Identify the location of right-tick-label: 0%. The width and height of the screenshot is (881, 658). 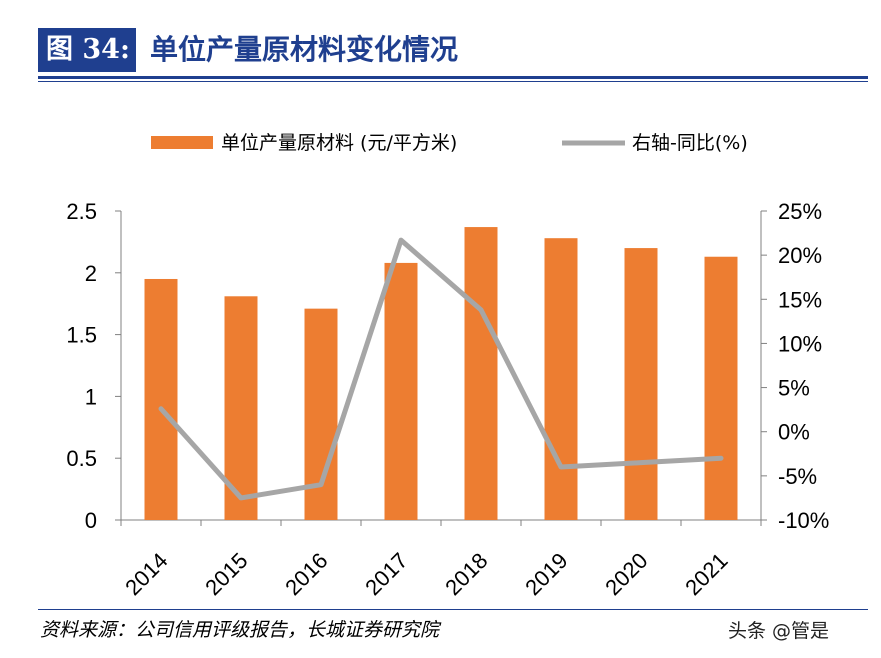
(794, 432).